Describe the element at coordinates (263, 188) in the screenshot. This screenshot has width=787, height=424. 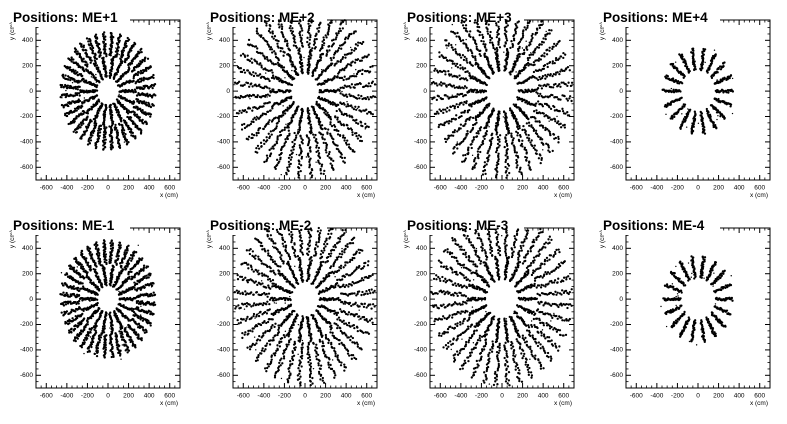
I see `x-tick-label: -400` at that location.